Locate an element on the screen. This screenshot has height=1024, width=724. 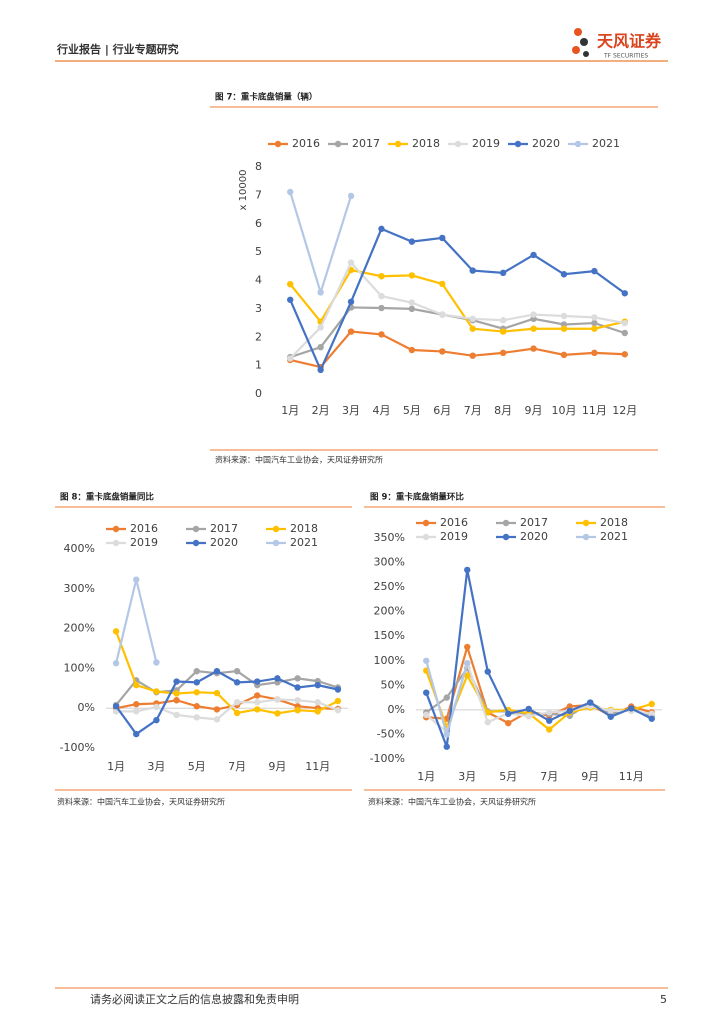
x-tick-label: 2月 is located at coordinates (321, 410).